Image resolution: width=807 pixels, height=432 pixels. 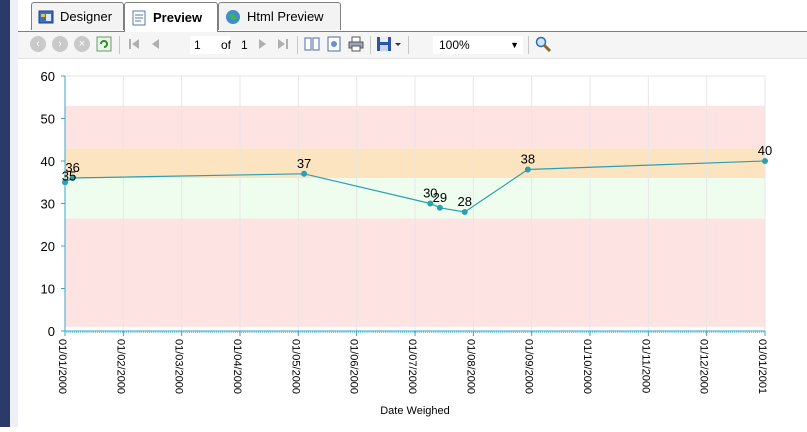 What do you see at coordinates (528, 159) in the screenshot?
I see `data-label: 38` at bounding box center [528, 159].